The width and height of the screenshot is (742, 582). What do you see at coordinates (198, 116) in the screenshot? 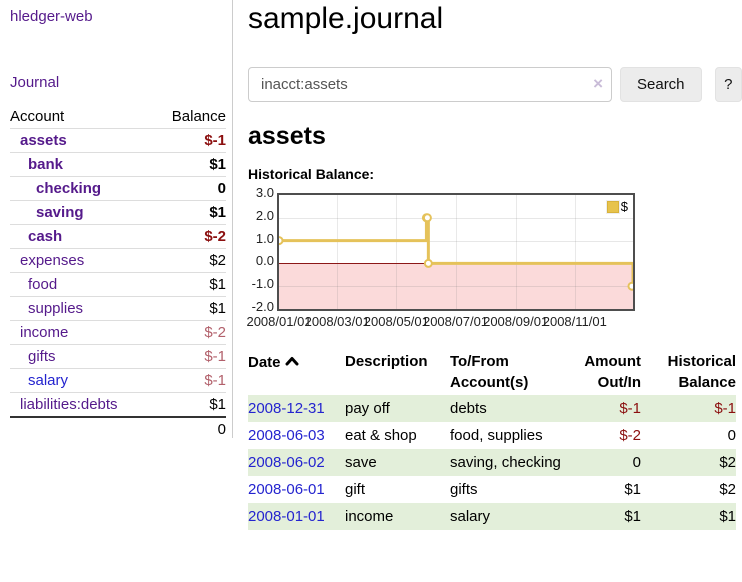
I see `accounts-col-balance: Balance` at bounding box center [198, 116].